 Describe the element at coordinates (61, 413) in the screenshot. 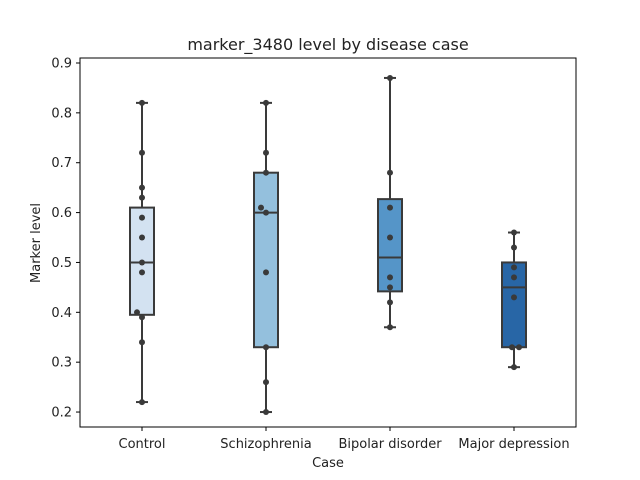

I see `y-tick-label: 0.2` at that location.